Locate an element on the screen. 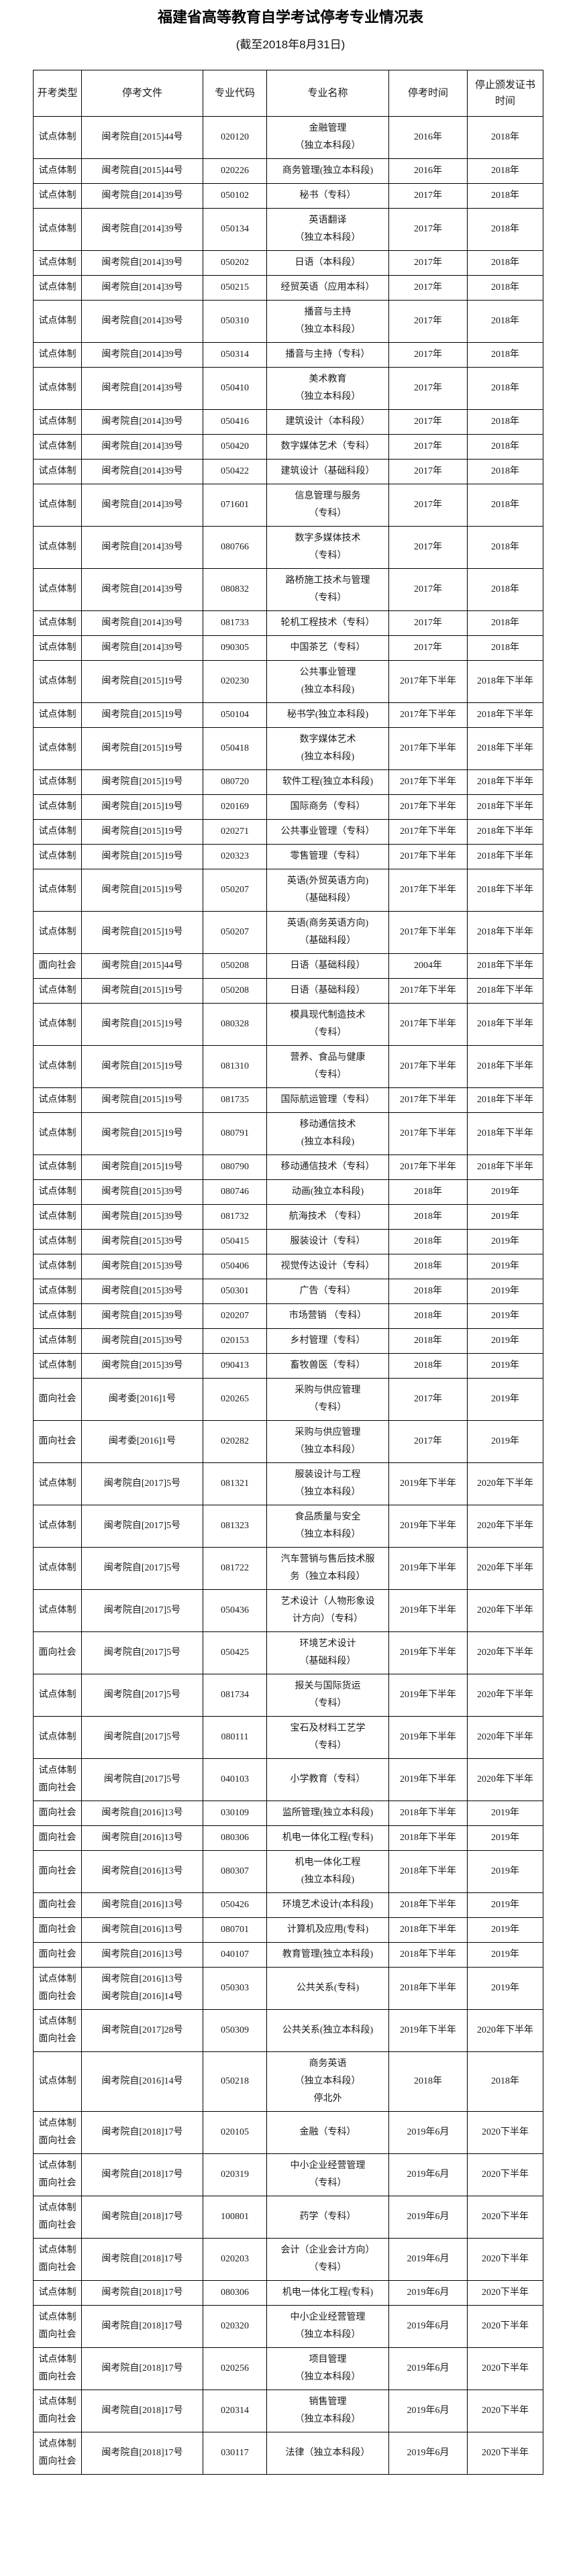 Image resolution: width=581 pixels, height=2576 pixels. cell-line: 国际航运管理（专科） is located at coordinates (328, 1100).